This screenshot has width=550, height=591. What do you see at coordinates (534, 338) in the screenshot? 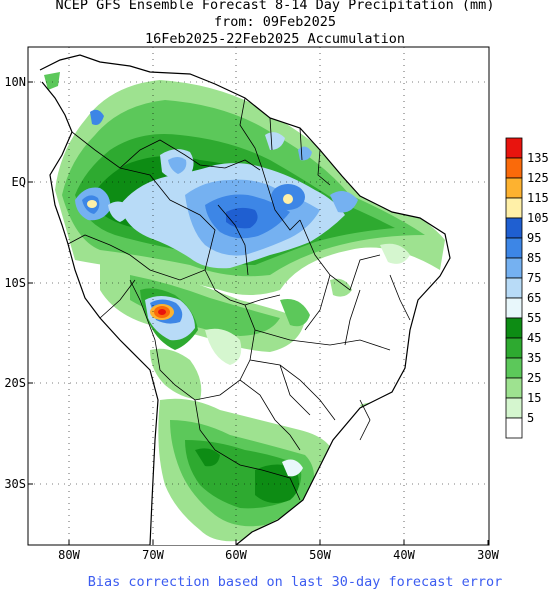
I see `legend-label: 45` at bounding box center [534, 338].